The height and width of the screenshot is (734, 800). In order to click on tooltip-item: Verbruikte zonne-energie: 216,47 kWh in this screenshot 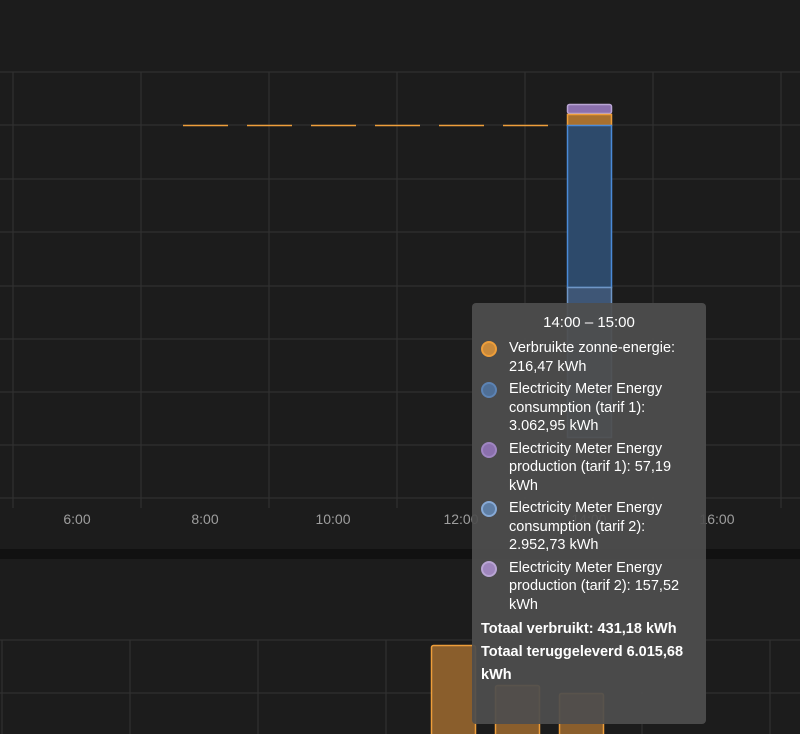, I will do `click(589, 357)`.